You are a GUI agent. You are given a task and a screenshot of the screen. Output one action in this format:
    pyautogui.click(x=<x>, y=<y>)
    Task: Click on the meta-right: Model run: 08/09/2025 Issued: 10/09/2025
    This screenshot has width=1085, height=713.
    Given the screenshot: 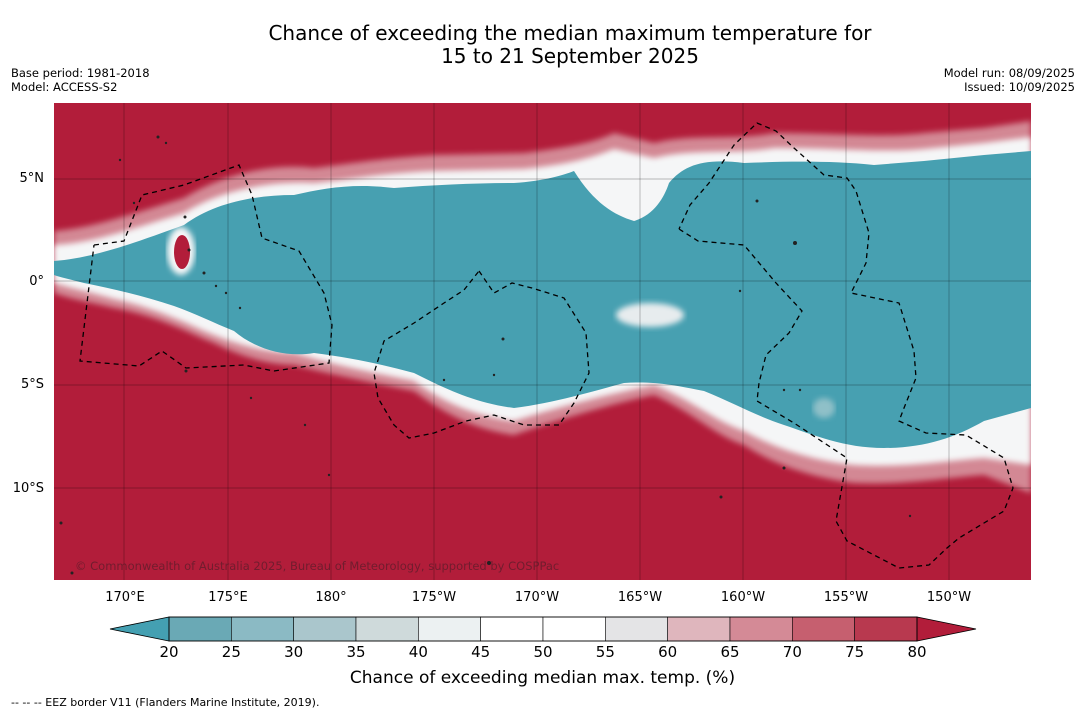 What is the action you would take?
    pyautogui.click(x=1009, y=80)
    